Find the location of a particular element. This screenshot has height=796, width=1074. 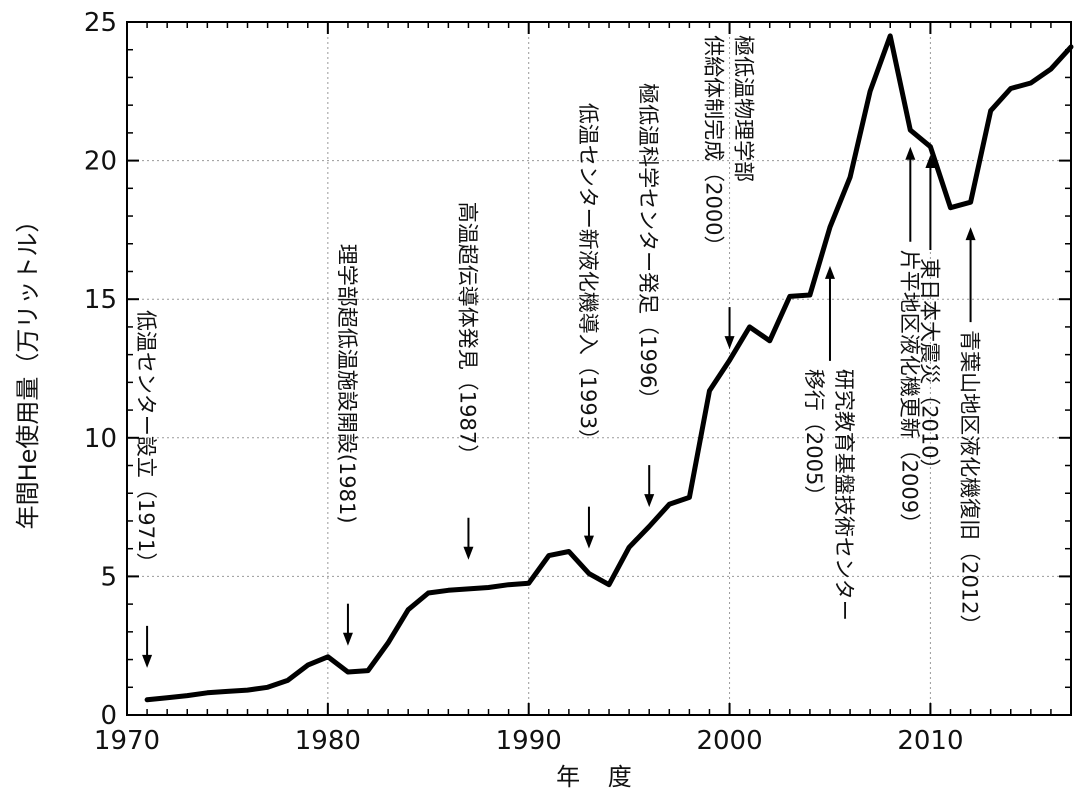

annotation: 極低温科学センター発足（1996） is located at coordinates (648, 295).